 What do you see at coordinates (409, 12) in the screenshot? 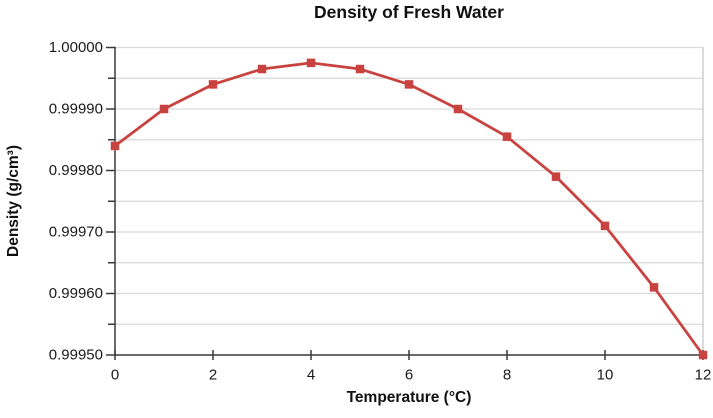
I see `chart-title: Density of Fresh Water` at bounding box center [409, 12].